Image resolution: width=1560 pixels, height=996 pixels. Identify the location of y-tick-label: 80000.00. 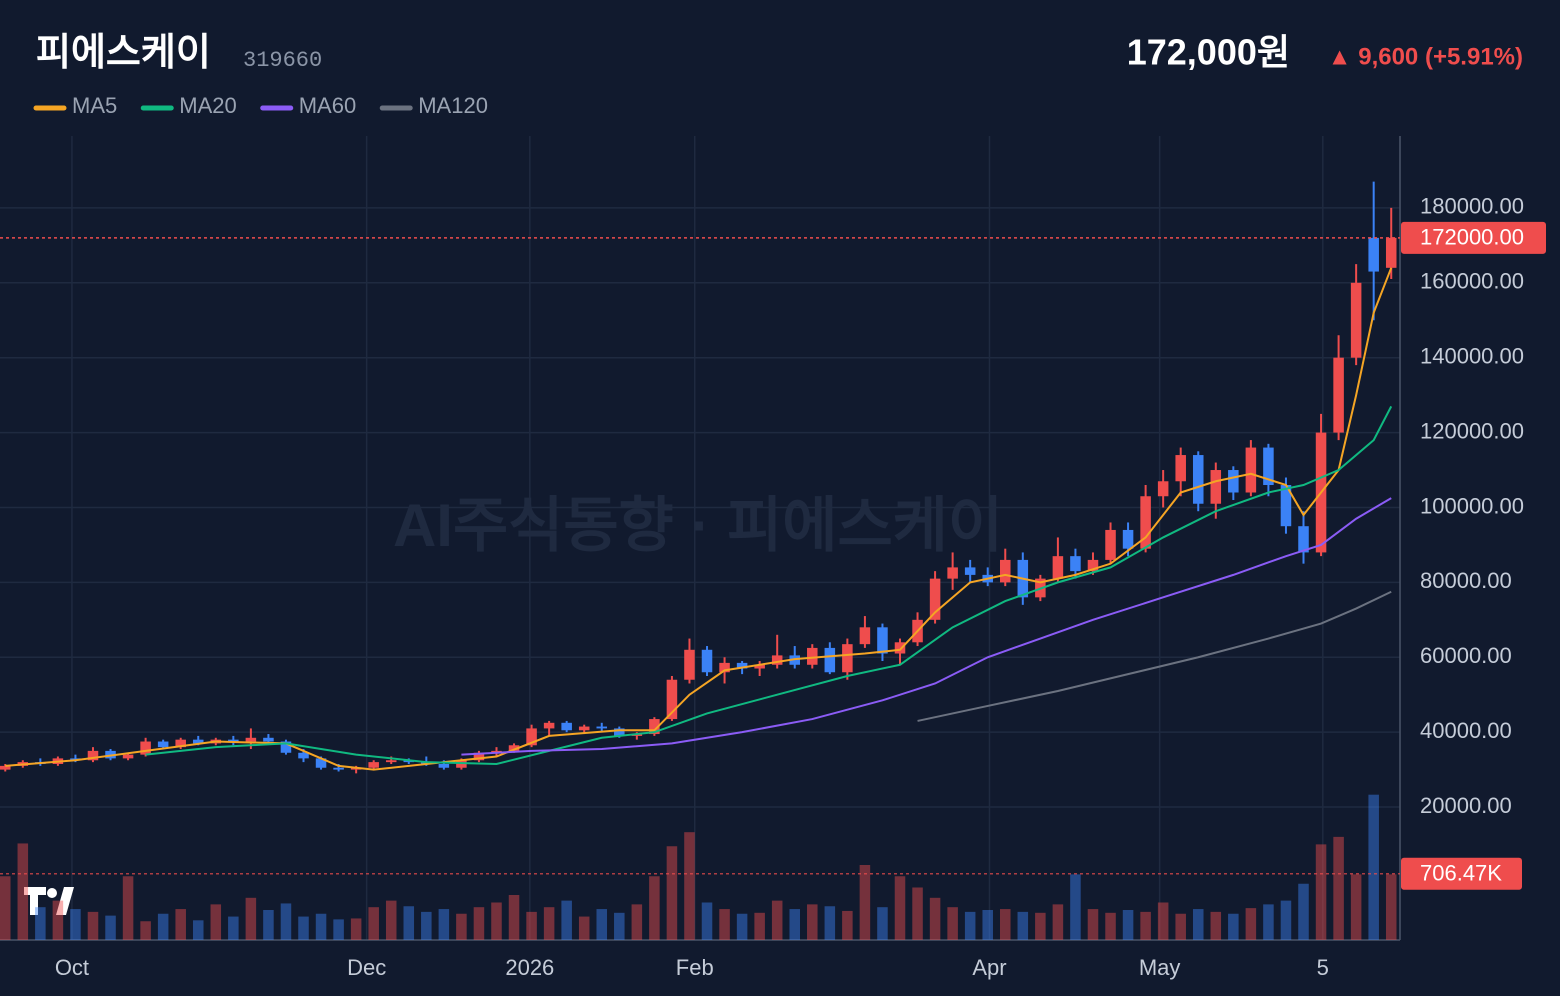
(1466, 580).